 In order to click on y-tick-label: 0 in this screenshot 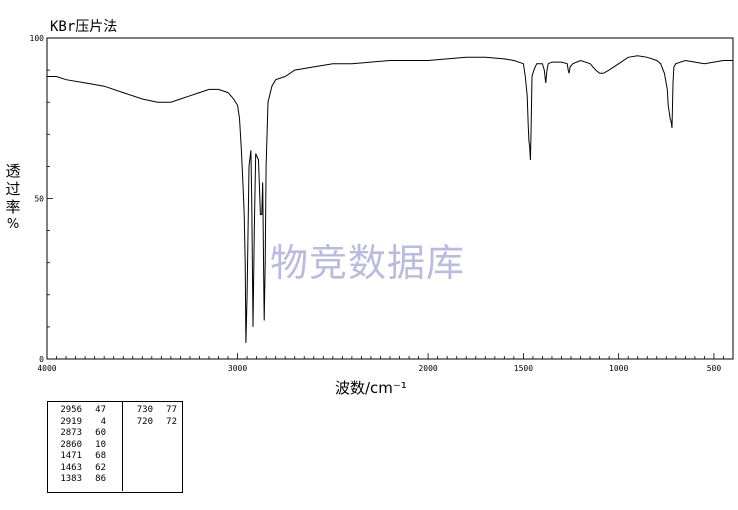, I will do `click(41, 359)`.